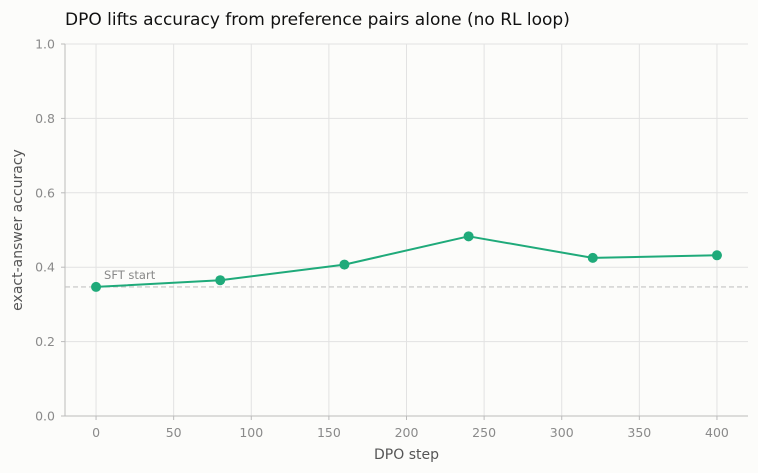 Image resolution: width=758 pixels, height=473 pixels. I want to click on x-tick-label: 200, so click(407, 432).